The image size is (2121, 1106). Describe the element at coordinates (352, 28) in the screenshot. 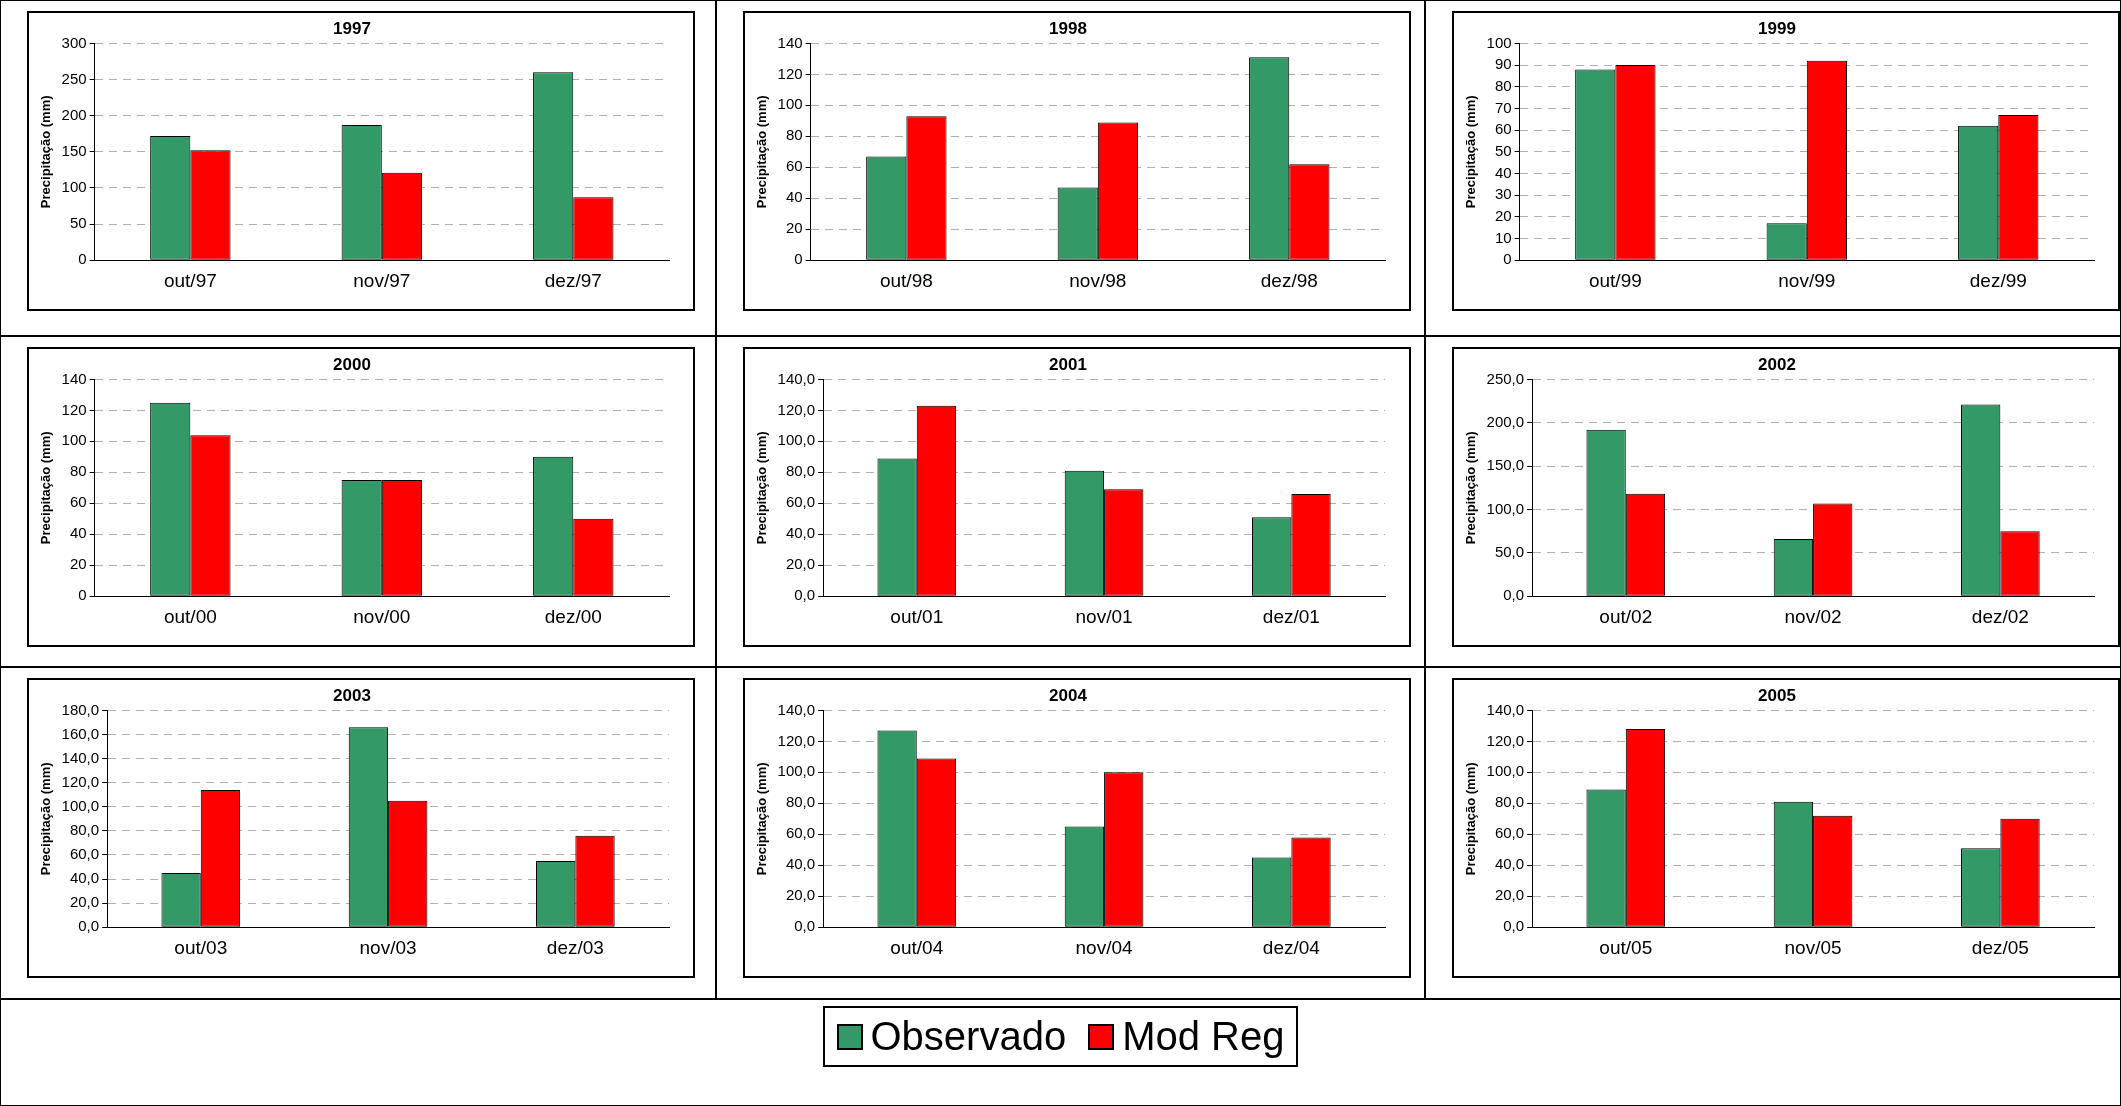

I see `chart-title: 1997` at that location.